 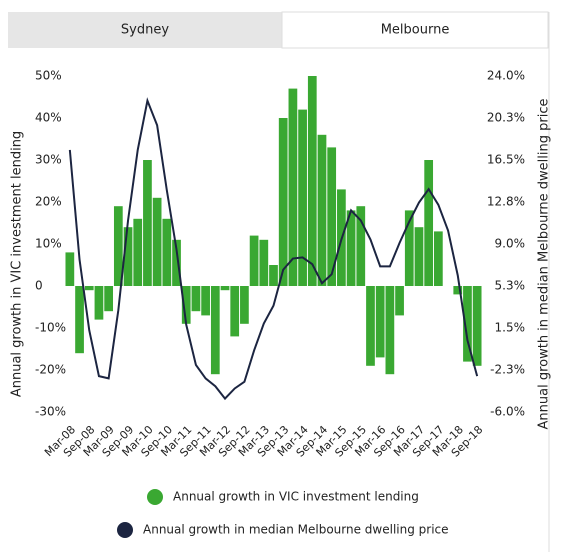 I want to click on y-tick-label: -30%, so click(x=50, y=412).